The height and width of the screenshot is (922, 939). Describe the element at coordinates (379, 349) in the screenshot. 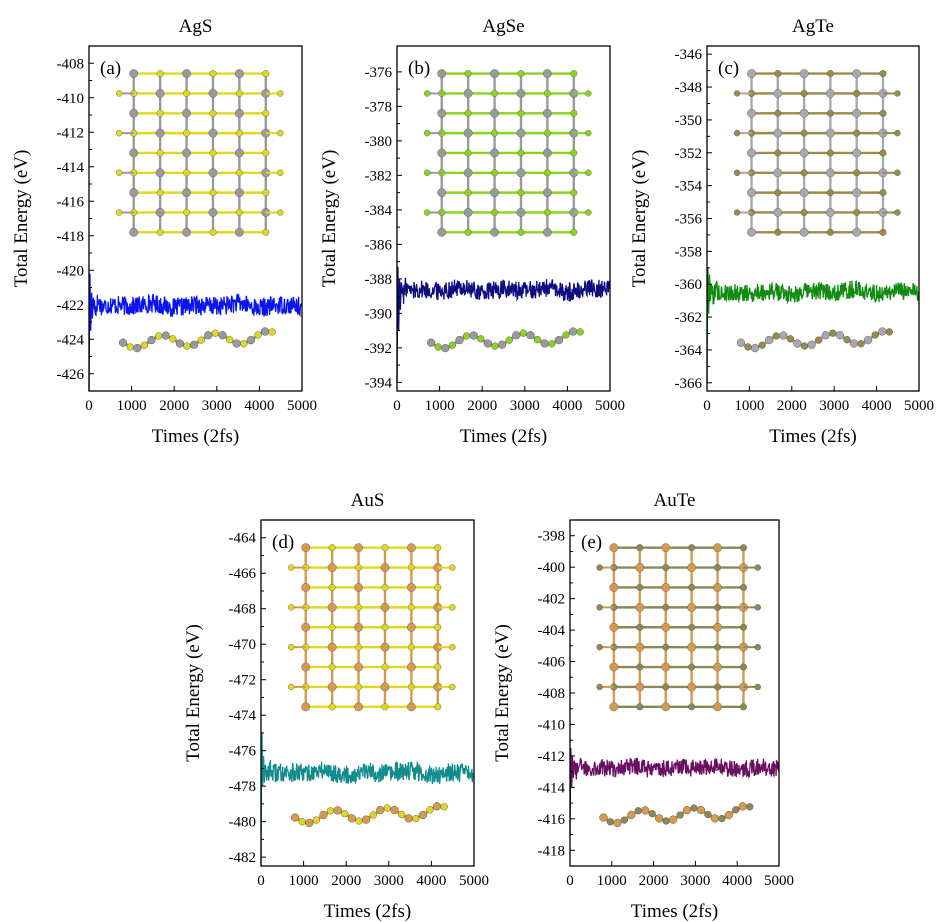

I see `y-tick-label: -392` at that location.